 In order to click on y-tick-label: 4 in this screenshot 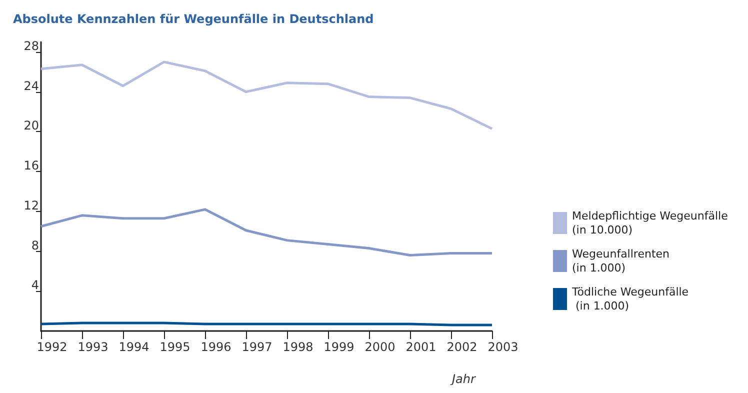, I will do `click(35, 285)`.